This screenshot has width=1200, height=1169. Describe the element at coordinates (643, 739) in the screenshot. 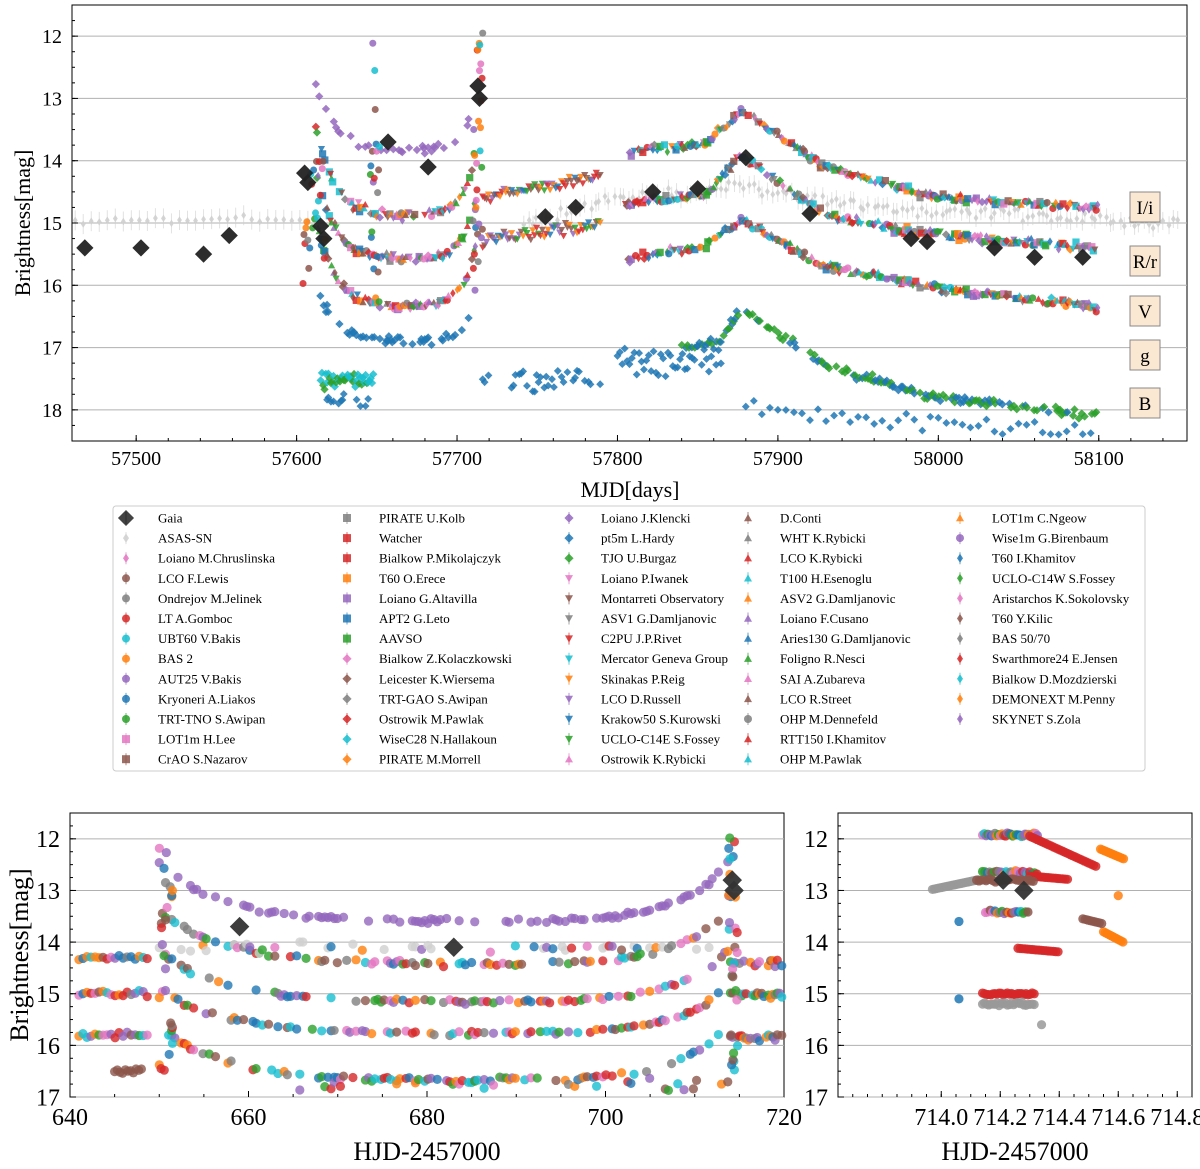

I see `legend-entry: UCLO-C14E S.Fossey` at that location.